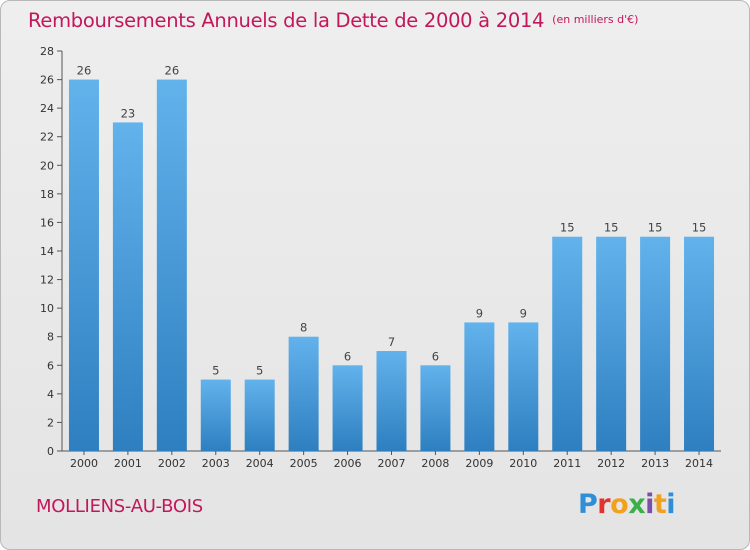 The image size is (750, 550). What do you see at coordinates (304, 463) in the screenshot?
I see `x-tick-label: 2005` at bounding box center [304, 463].